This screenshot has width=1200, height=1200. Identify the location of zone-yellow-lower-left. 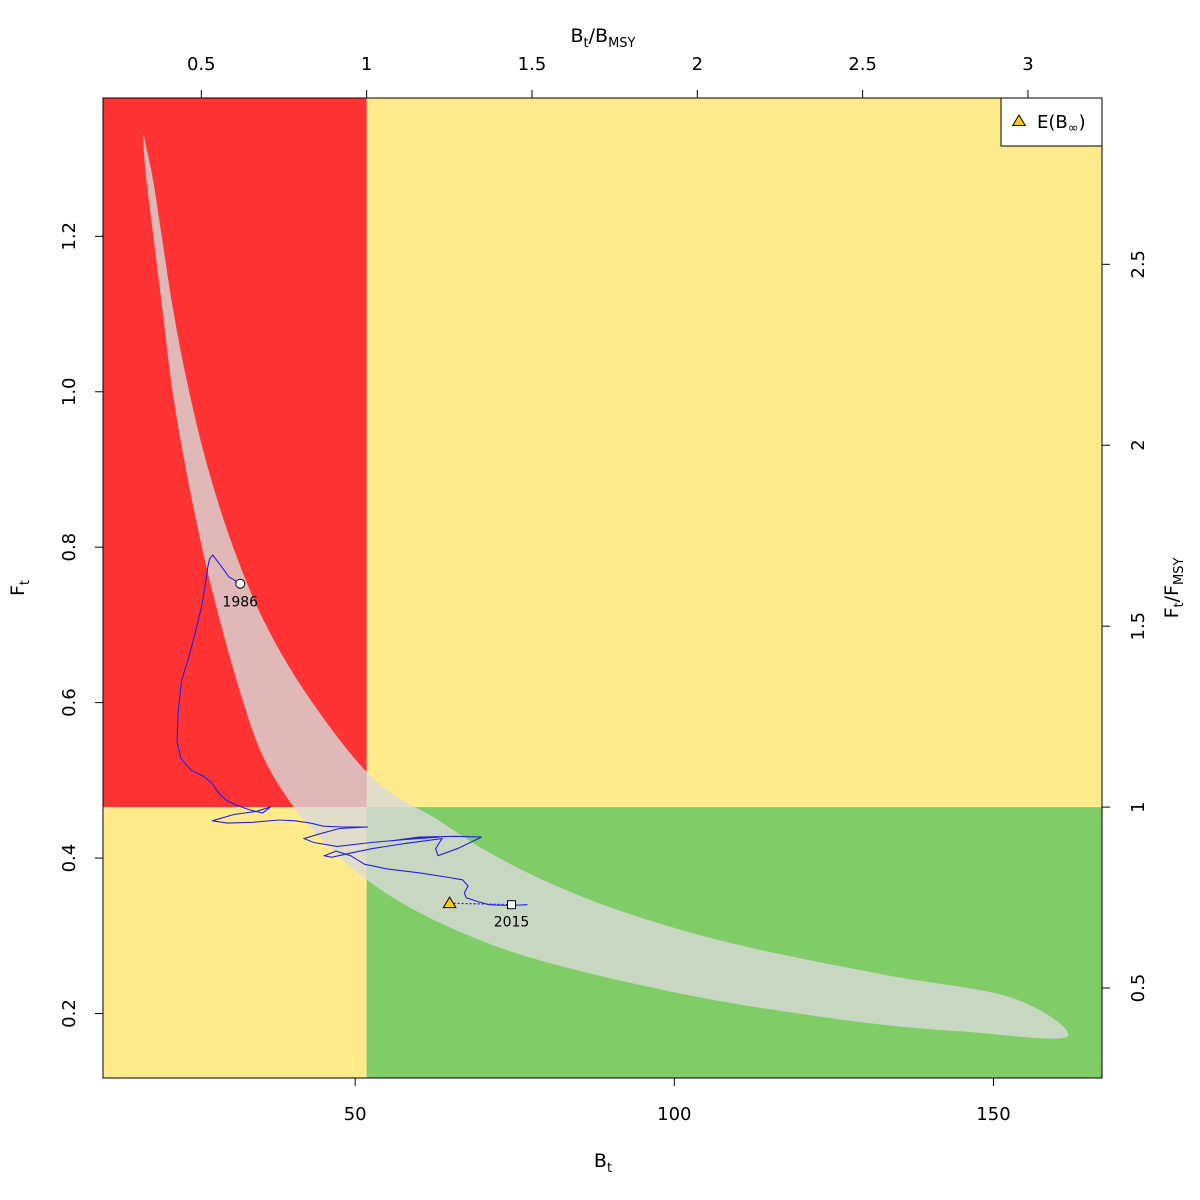
(235, 942).